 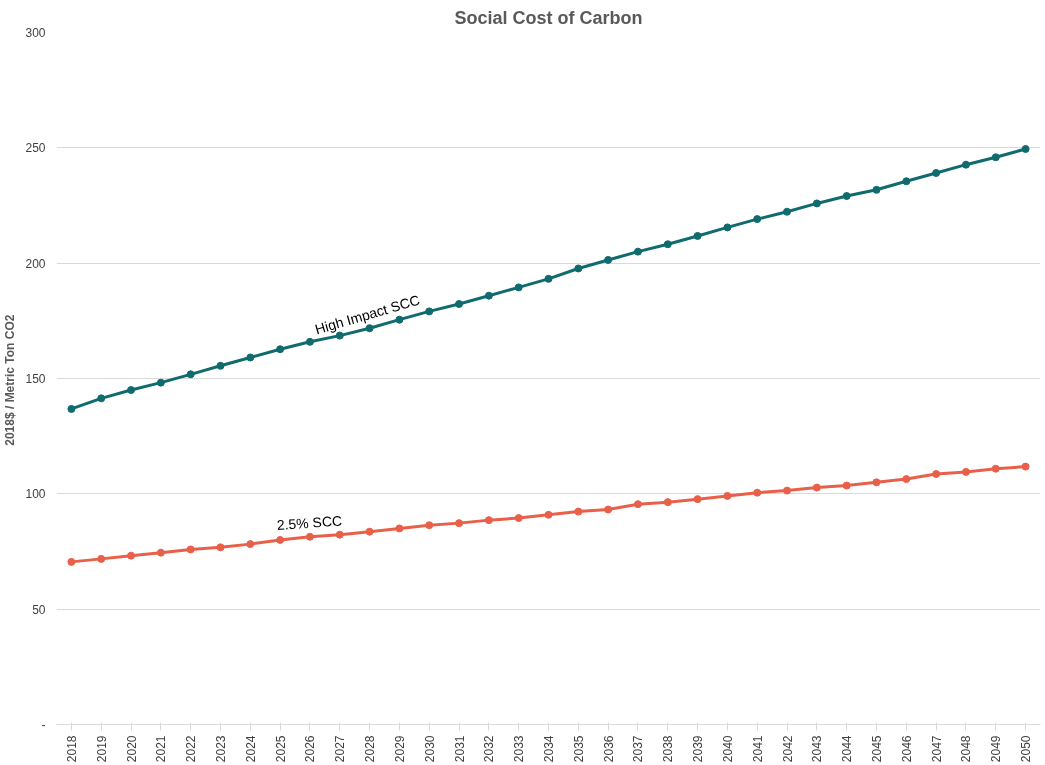 What do you see at coordinates (906, 749) in the screenshot?
I see `x-tick-label: 2046` at bounding box center [906, 749].